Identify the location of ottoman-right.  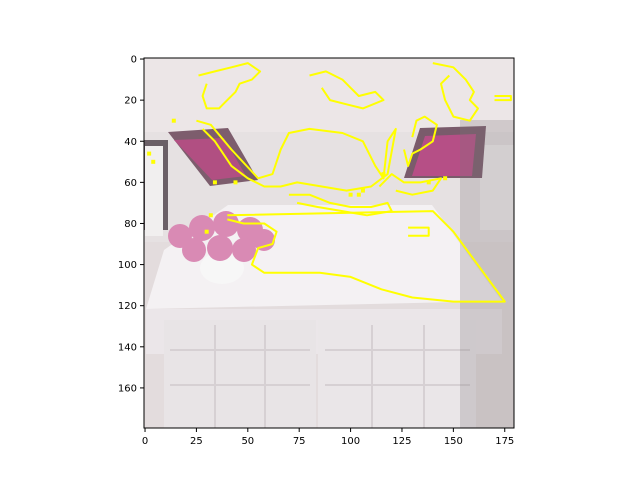
(397, 374).